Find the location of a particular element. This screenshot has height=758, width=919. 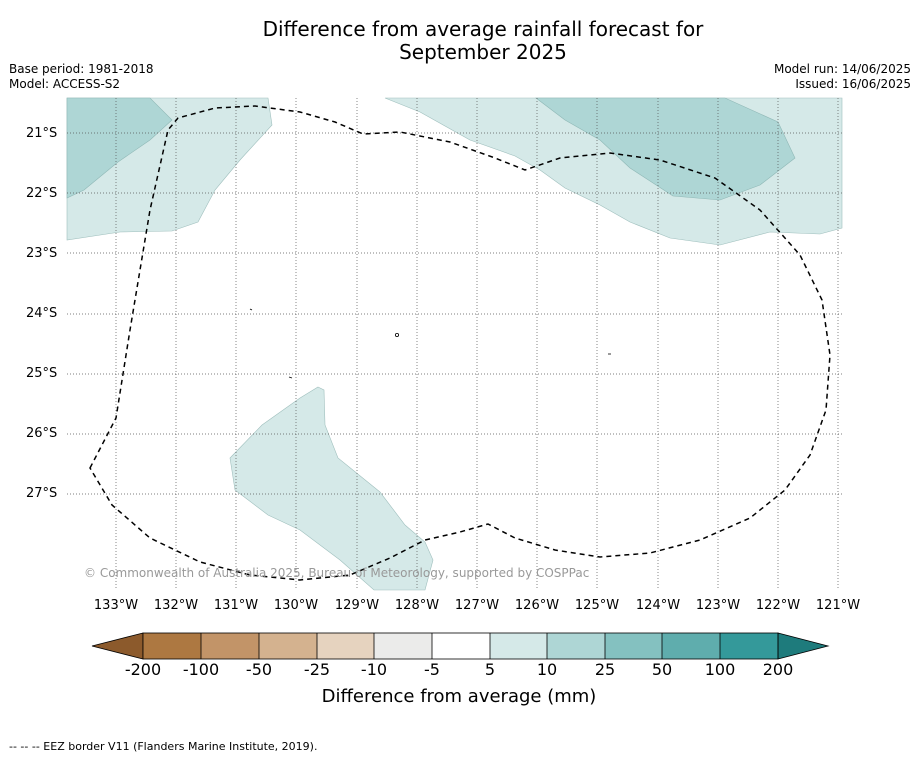

lon-label-127w: 127°W is located at coordinates (477, 605).